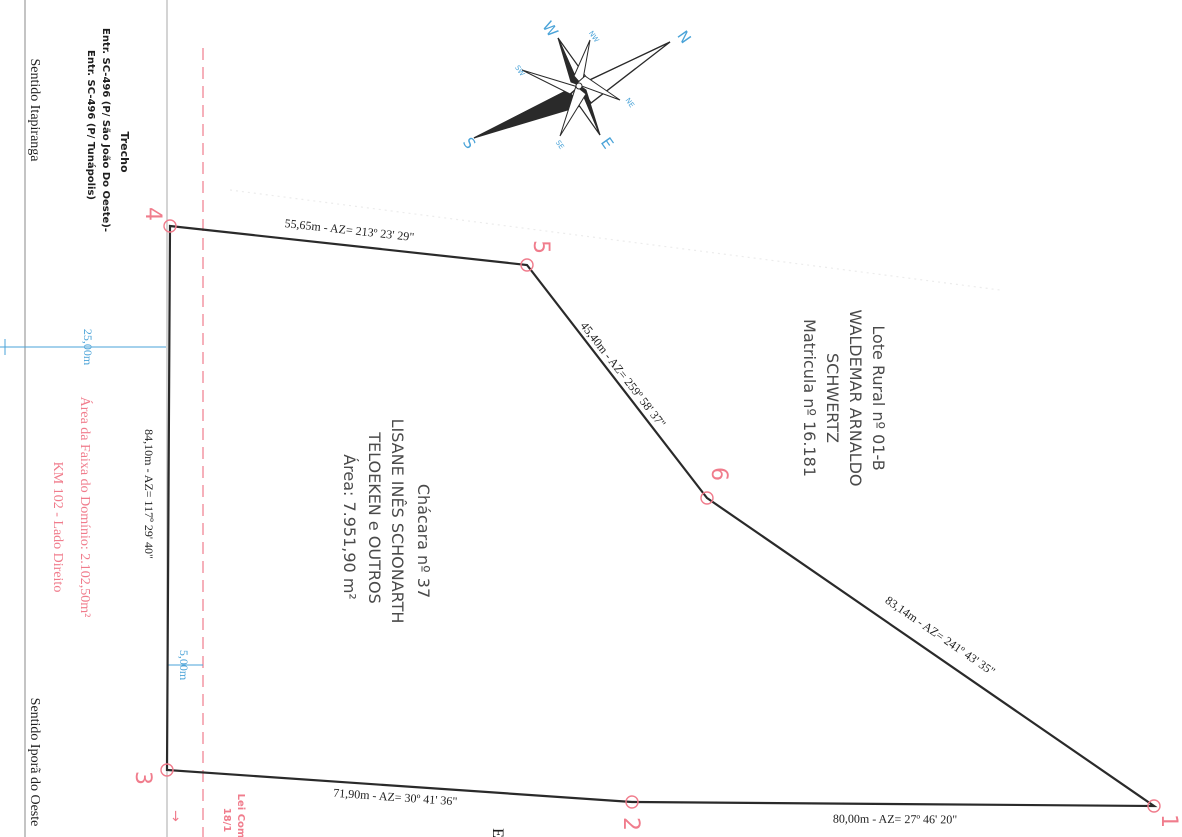 The height and width of the screenshot is (837, 1182). Describe the element at coordinates (142, 778) in the screenshot. I see `vertex-3-label: 3` at that location.